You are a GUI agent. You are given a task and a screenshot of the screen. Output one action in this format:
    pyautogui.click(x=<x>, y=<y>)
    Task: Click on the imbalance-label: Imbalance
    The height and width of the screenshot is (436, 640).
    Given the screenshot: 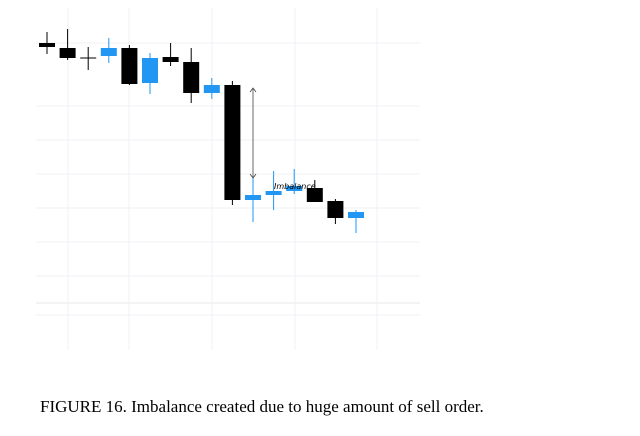 What is the action you would take?
    pyautogui.click(x=295, y=186)
    